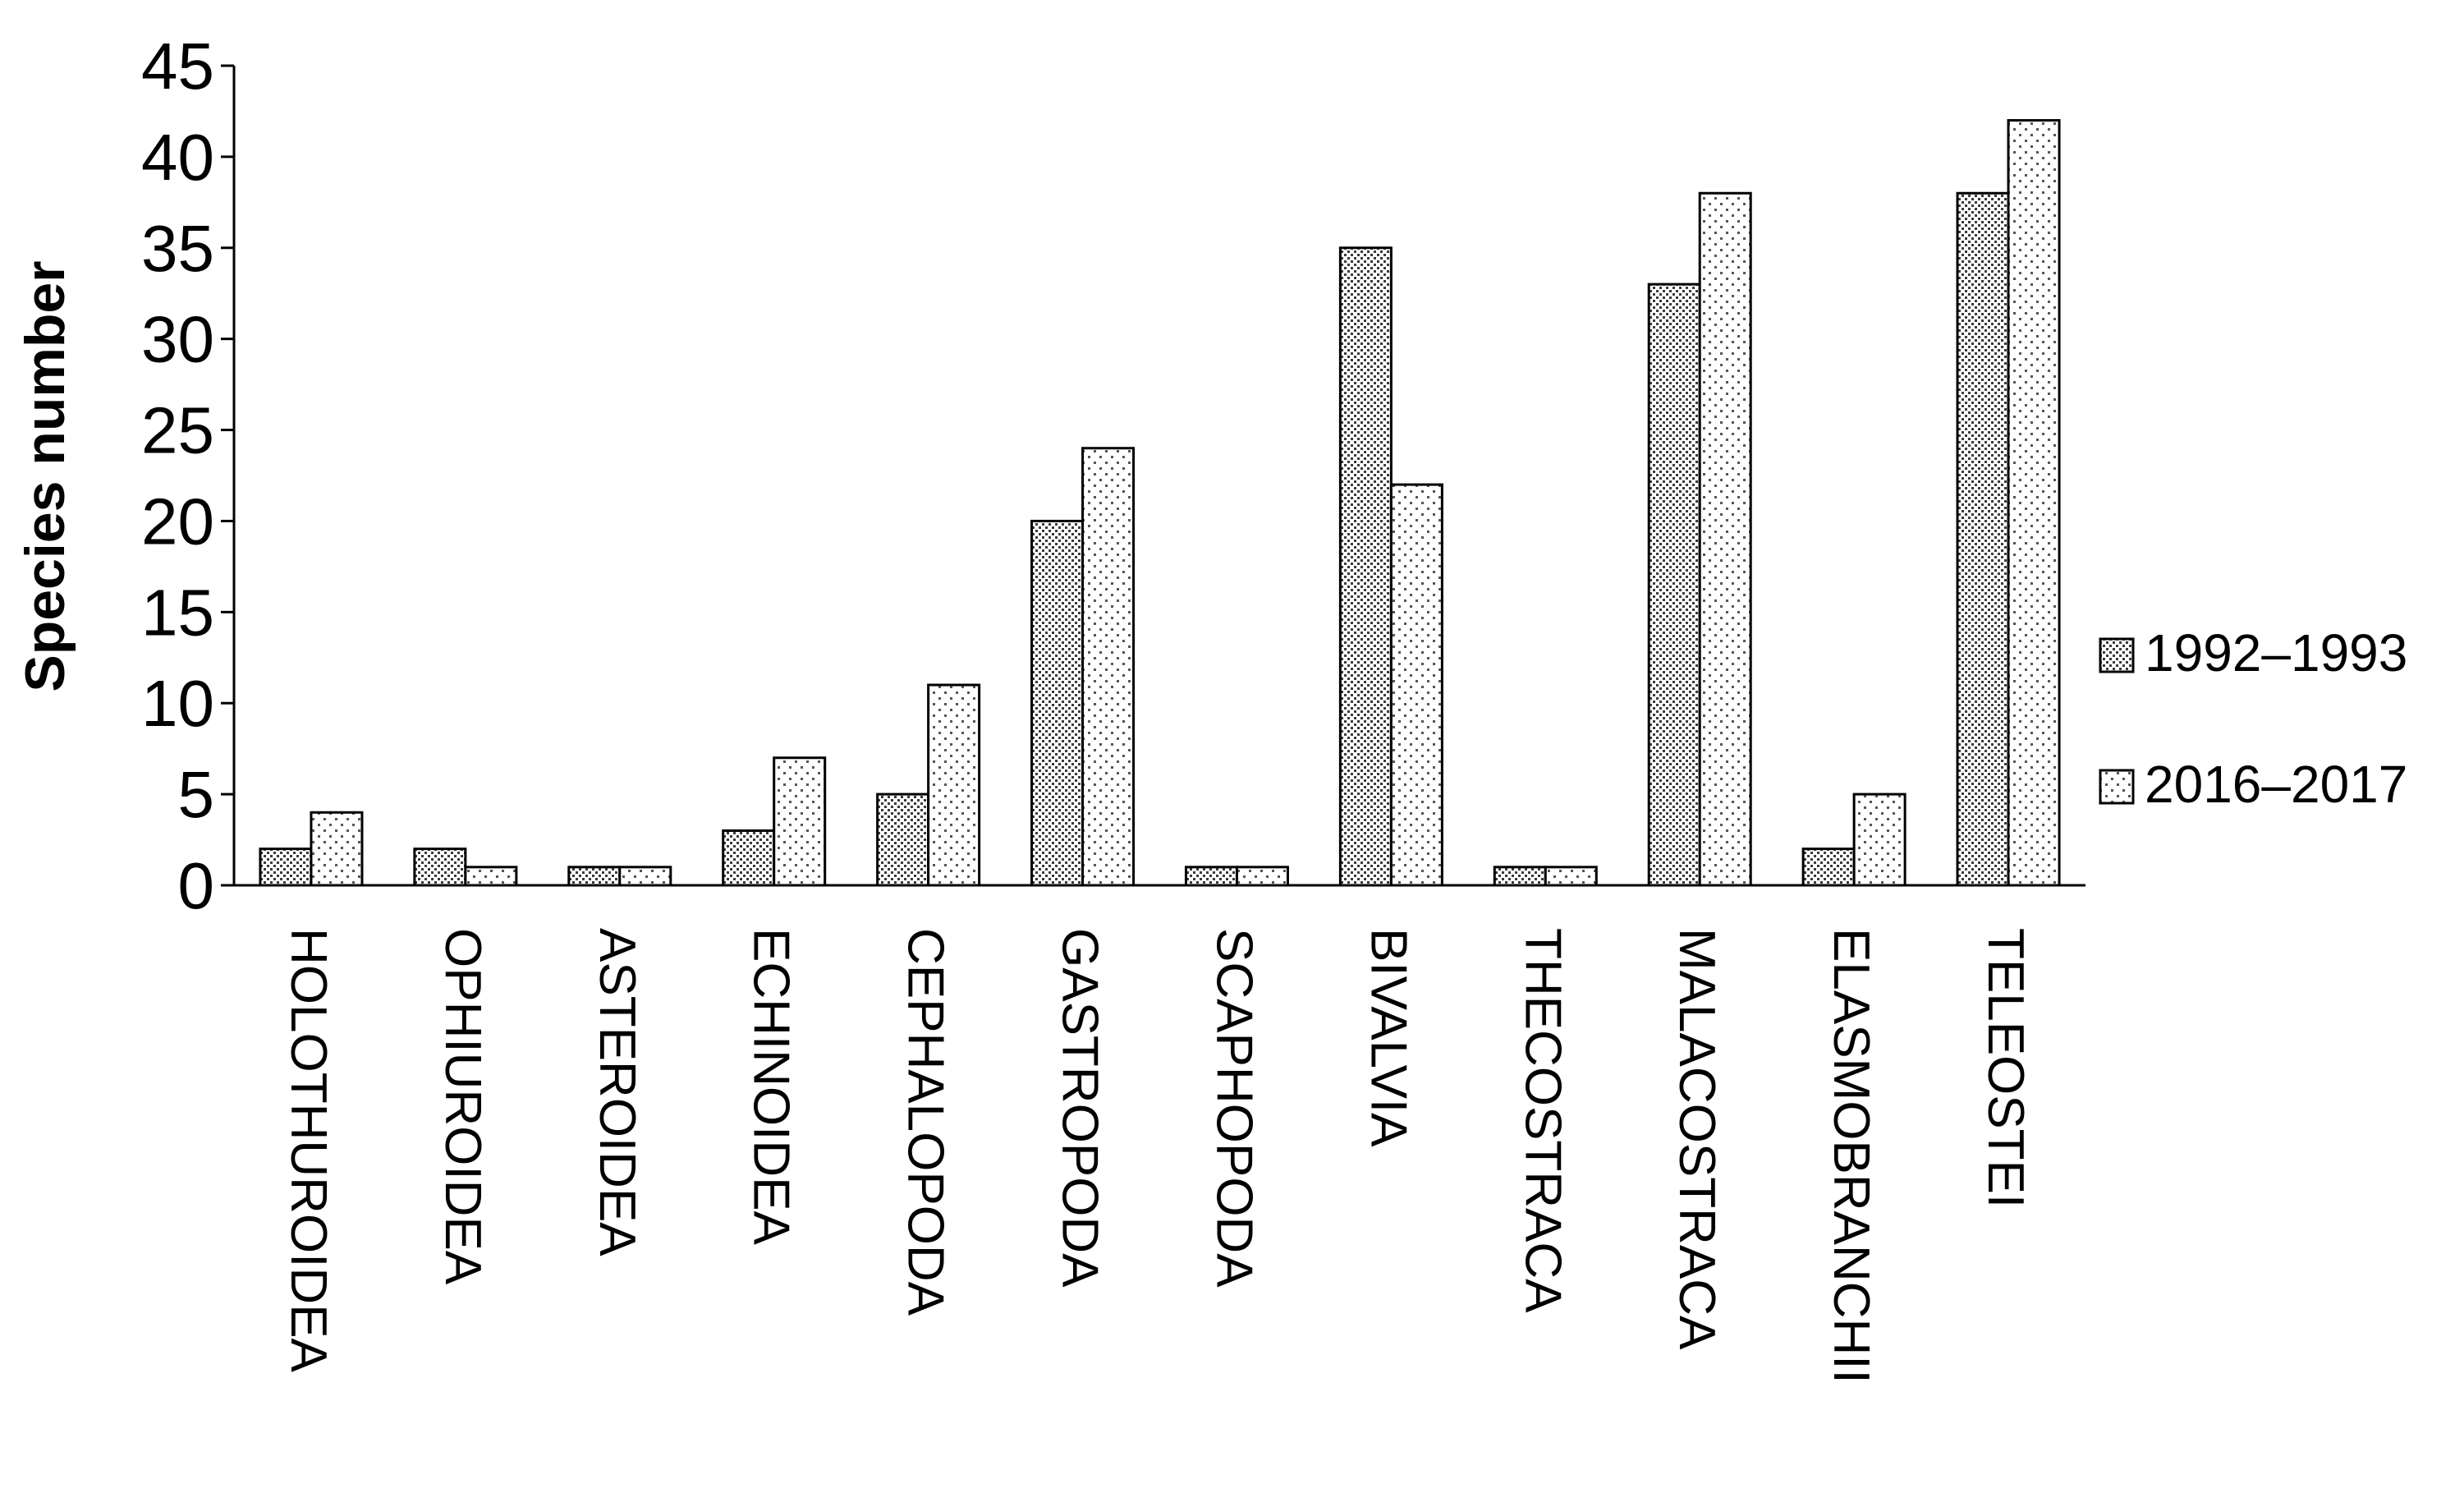  Describe the element at coordinates (1109, 667) in the screenshot. I see `bar-gastropoda-2016-2017` at that location.